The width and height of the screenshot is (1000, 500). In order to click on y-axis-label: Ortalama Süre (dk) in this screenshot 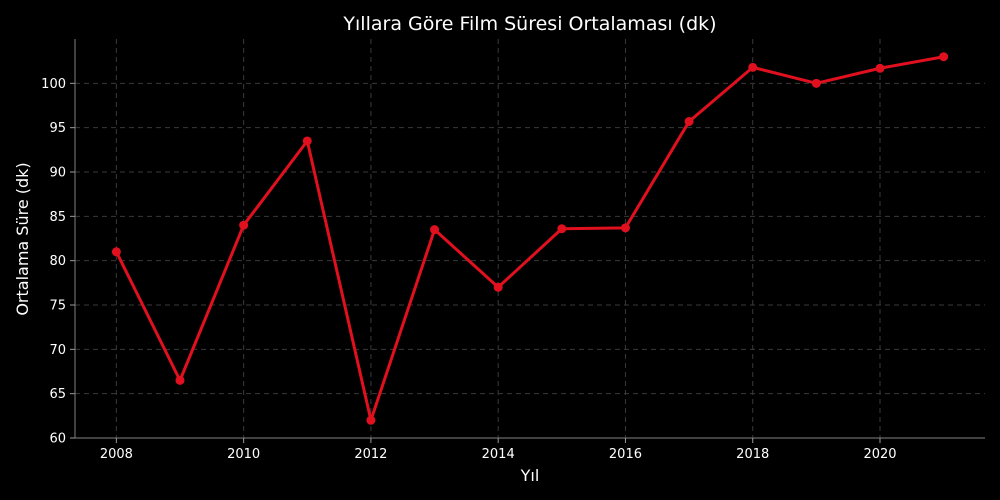, I will do `click(22, 238)`.